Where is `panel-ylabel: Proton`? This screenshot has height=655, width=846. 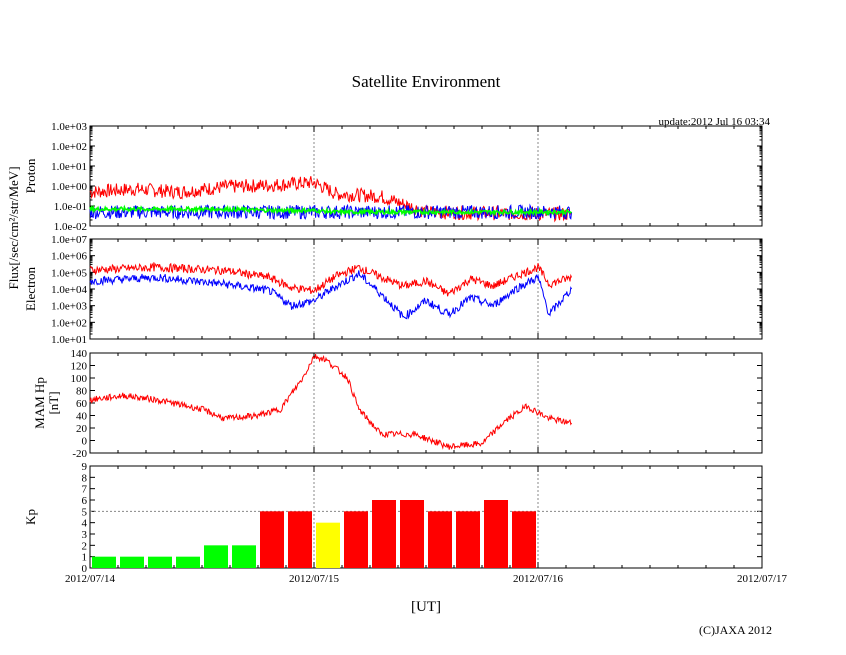 panel-ylabel: Proton is located at coordinates (30, 175).